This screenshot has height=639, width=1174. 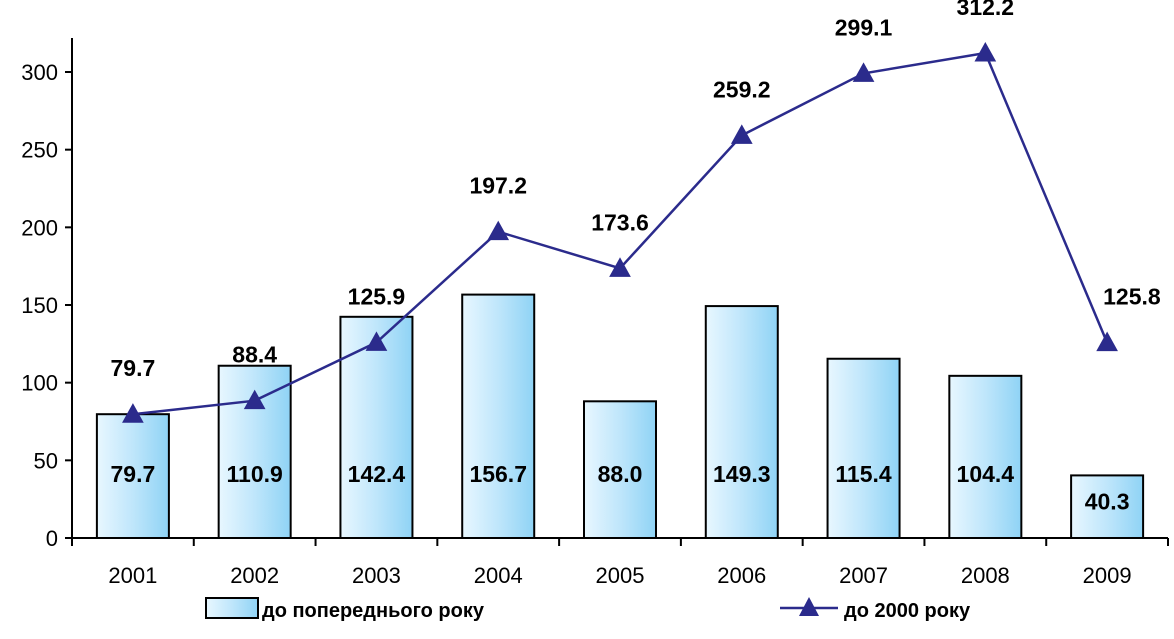 What do you see at coordinates (373, 611) in the screenshot?
I see `legend-bar-label: до попереднього року` at bounding box center [373, 611].